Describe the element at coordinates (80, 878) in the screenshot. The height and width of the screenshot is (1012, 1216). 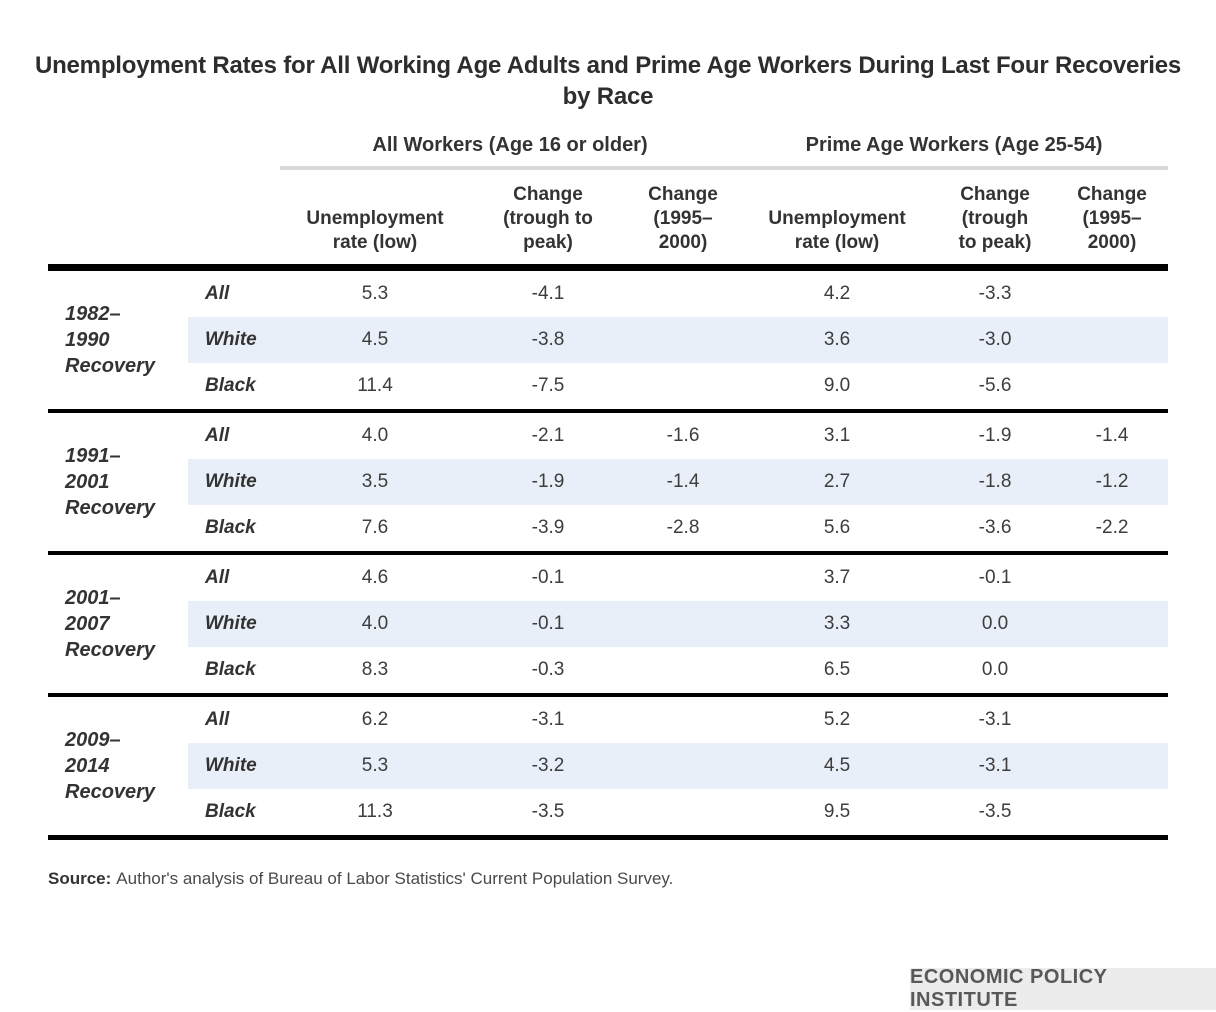
I see `source-label: Source:` at that location.